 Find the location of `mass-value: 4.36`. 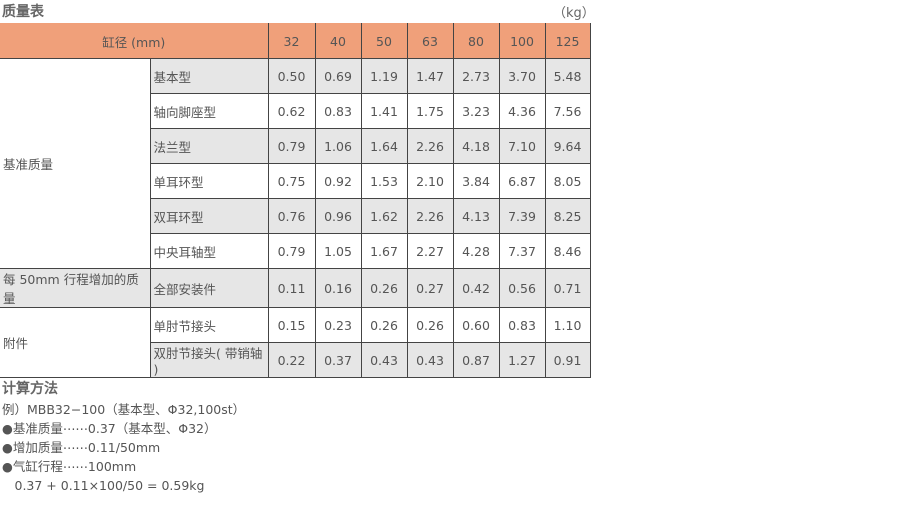

mass-value: 4.36 is located at coordinates (522, 111).